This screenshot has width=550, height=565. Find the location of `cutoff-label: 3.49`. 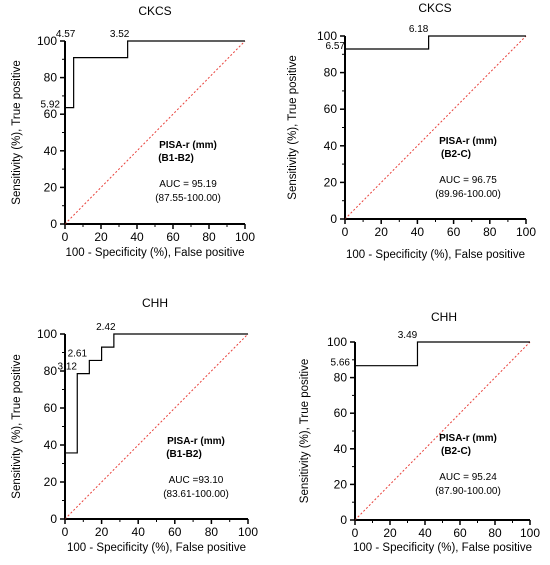

cutoff-label: 3.49 is located at coordinates (408, 335).